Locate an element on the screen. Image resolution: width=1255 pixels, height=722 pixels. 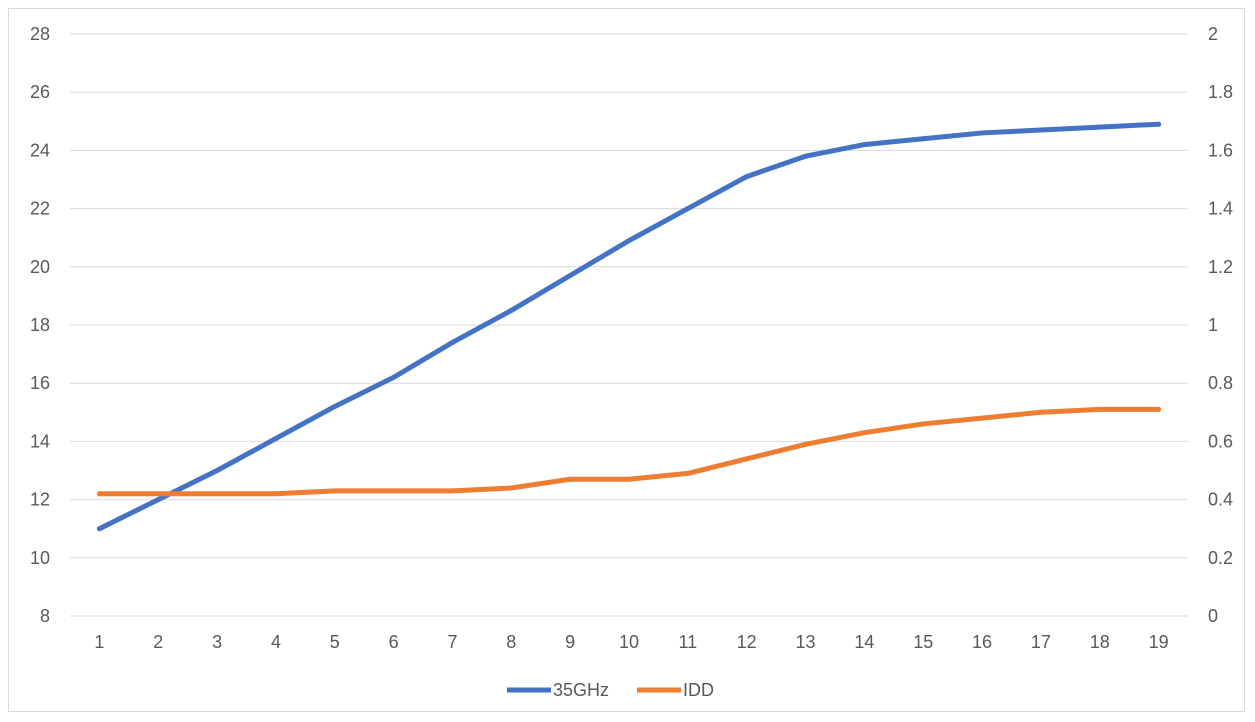
left-y-tick-label: 26 is located at coordinates (40, 92).